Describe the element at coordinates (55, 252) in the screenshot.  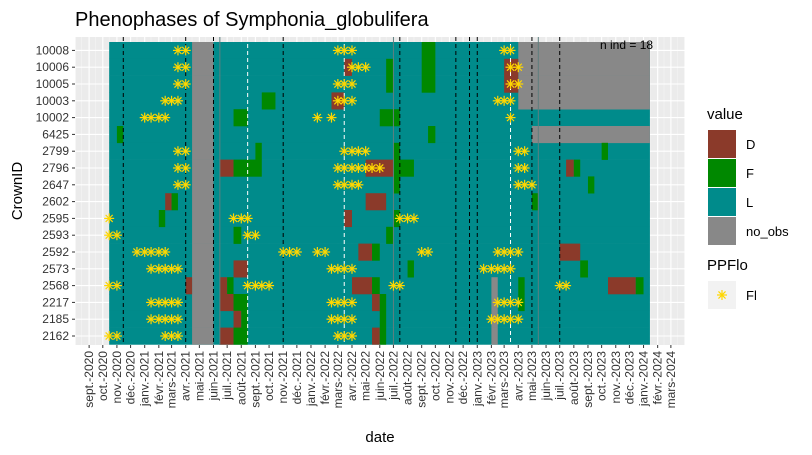
I see `y-tick-label: 2592` at that location.